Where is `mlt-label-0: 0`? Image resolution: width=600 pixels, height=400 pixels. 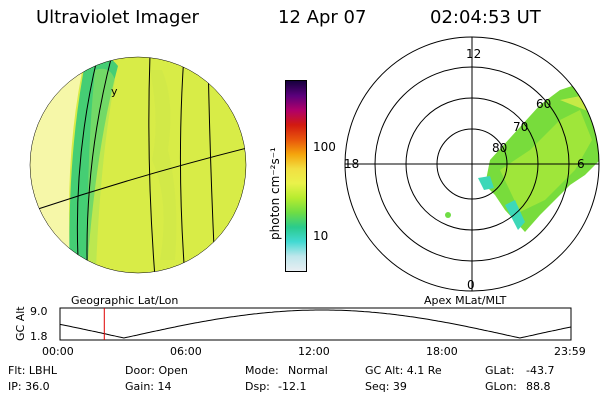 mlt-label-0: 0 is located at coordinates (471, 285).